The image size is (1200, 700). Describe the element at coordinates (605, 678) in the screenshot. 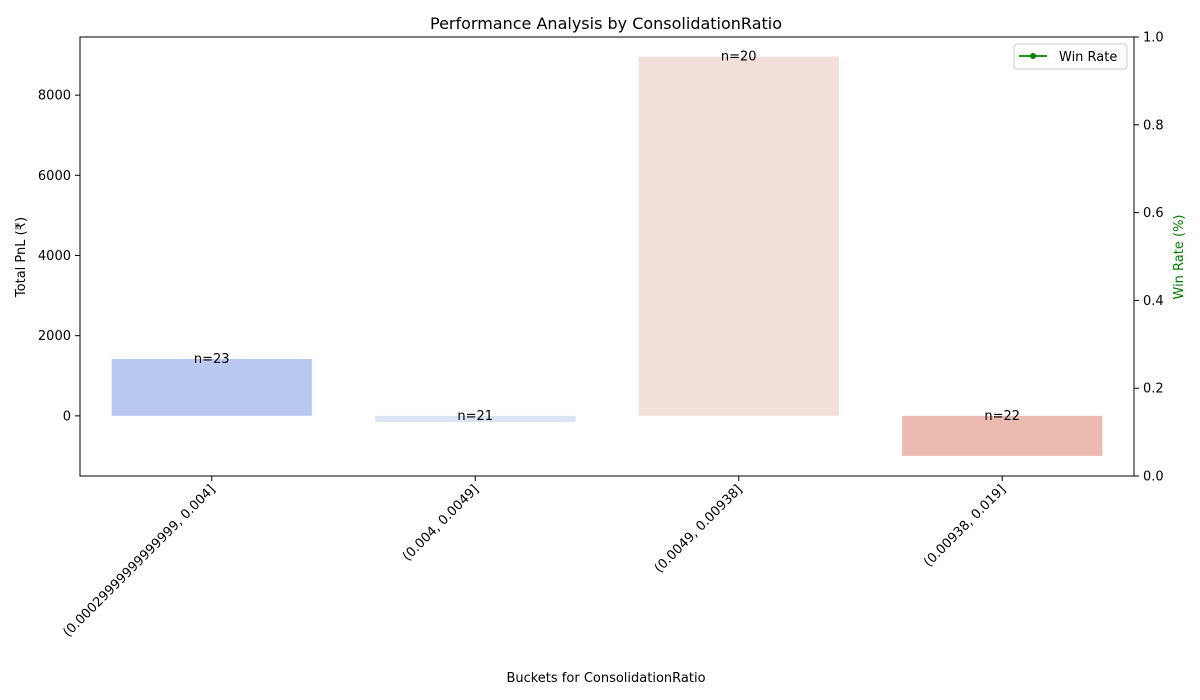

I see `x-axis-label: Buckets for ConsolidationRatio` at that location.